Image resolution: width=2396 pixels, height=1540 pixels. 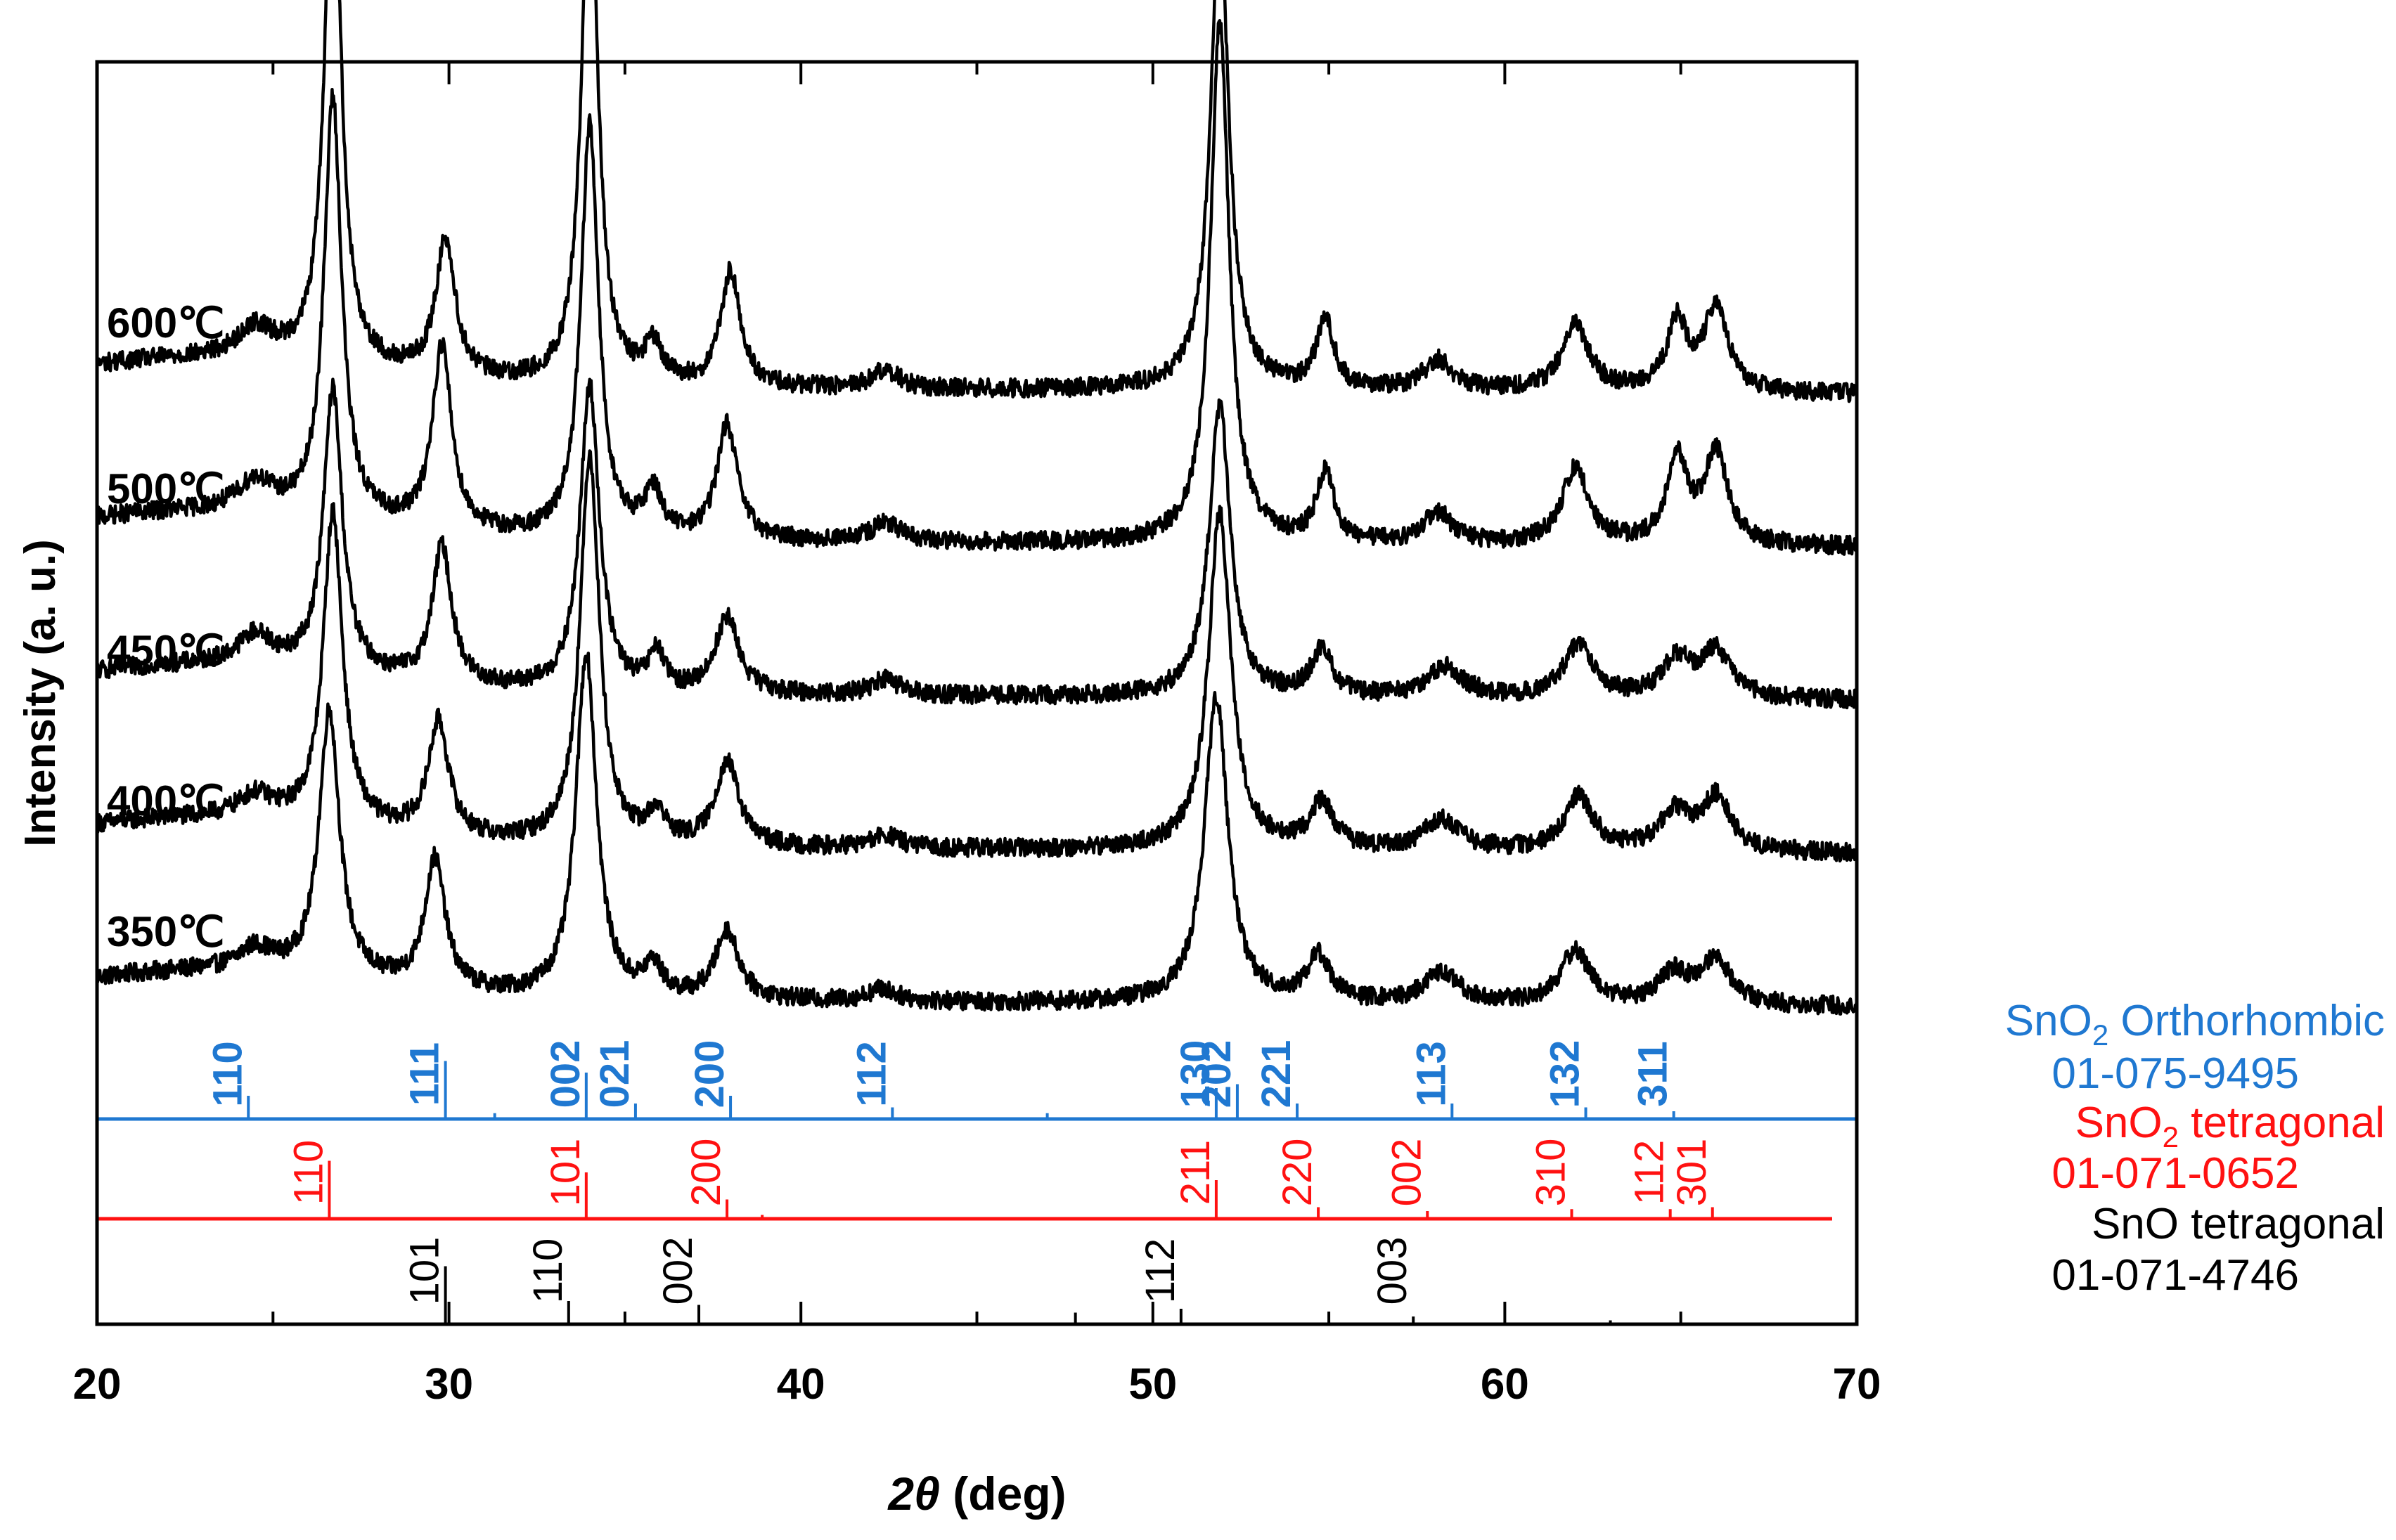 What do you see at coordinates (425, 1074) in the screenshot?
I see `reference-0-hkl-label-1: 111` at bounding box center [425, 1074].